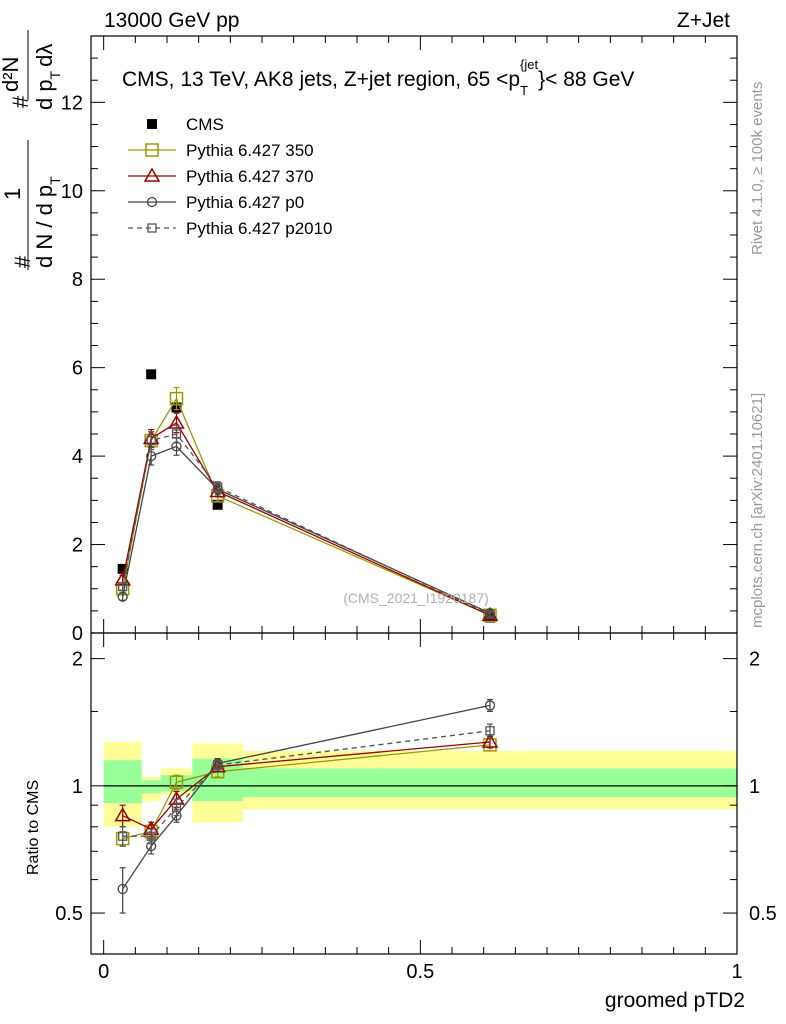 This screenshot has width=786, height=1024. I want to click on ylabel-hash-1: #, so click(22, 261).